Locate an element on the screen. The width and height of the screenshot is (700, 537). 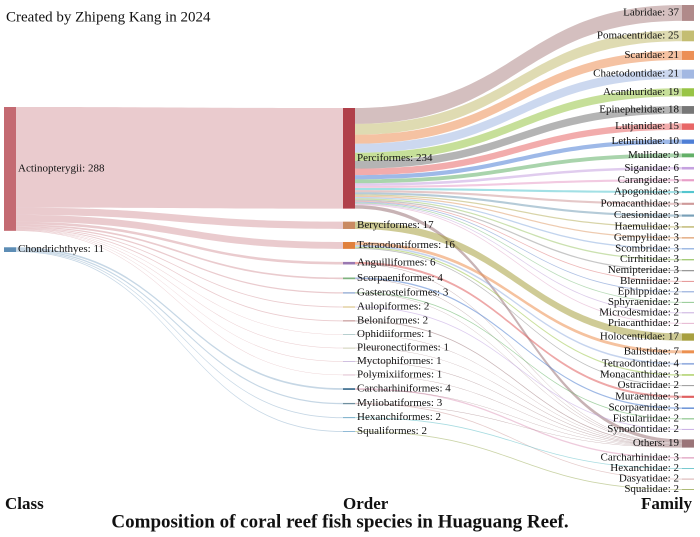
node-label: Blenniidae: 2 is located at coordinates (649, 281).